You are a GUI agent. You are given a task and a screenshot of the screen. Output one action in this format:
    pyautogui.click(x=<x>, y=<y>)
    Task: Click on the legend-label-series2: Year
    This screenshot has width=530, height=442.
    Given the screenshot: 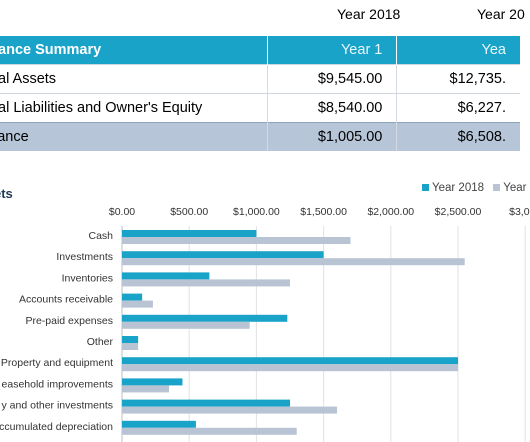 What is the action you would take?
    pyautogui.click(x=515, y=188)
    